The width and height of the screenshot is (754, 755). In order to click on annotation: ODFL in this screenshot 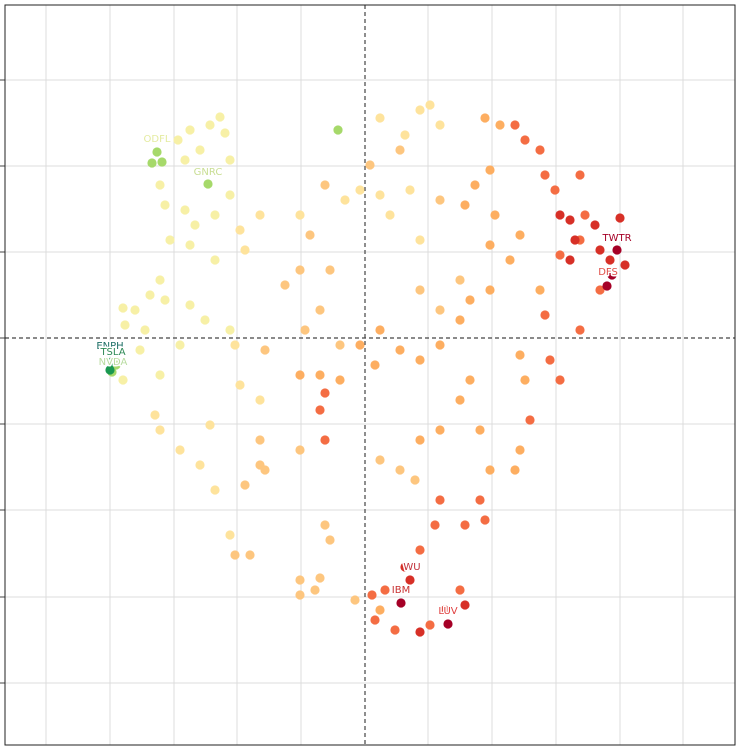, I will do `click(157, 139)`.